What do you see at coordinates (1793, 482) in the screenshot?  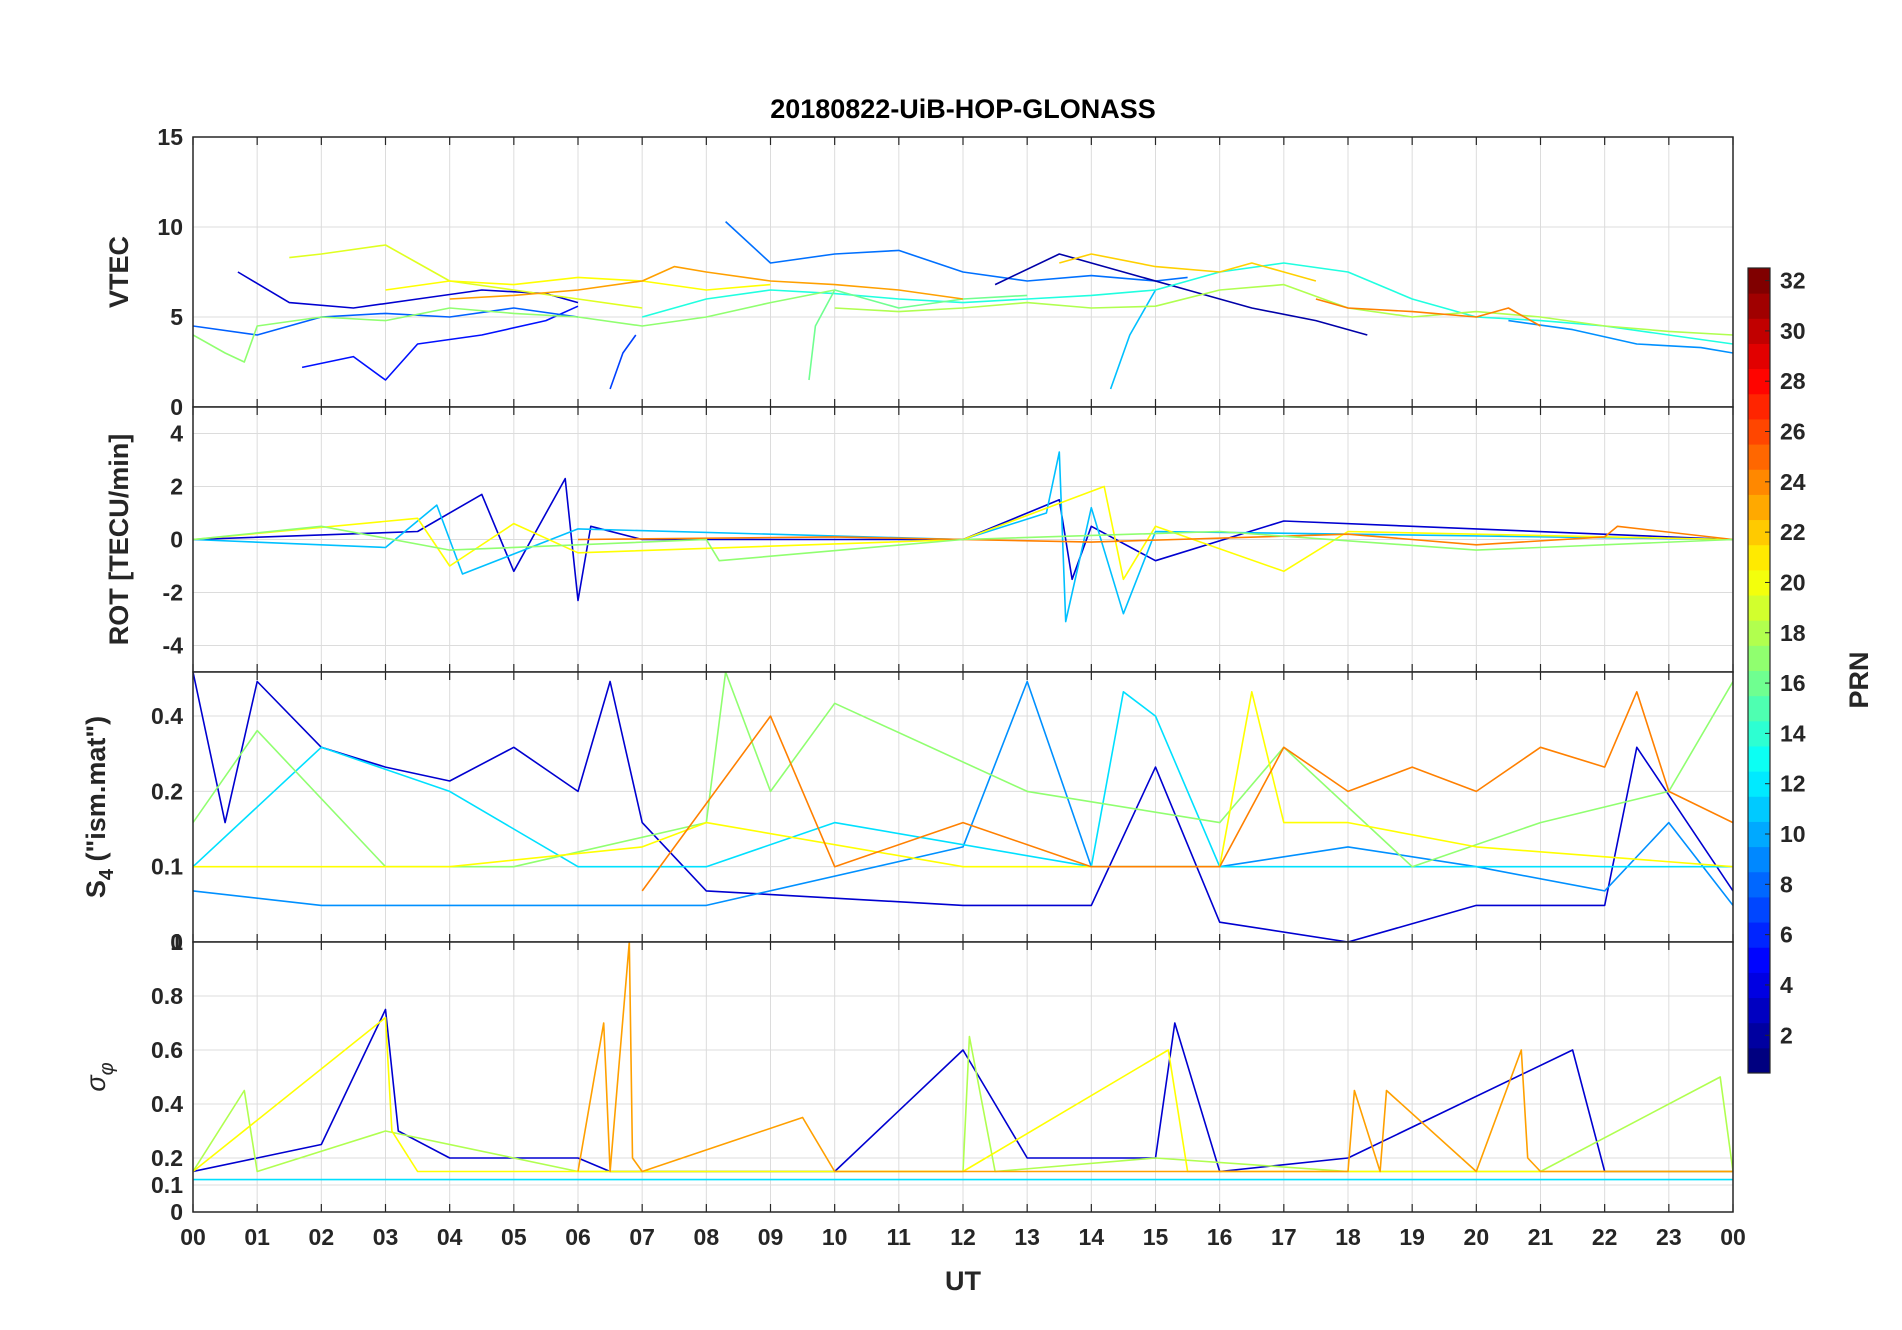 I see `colorbar-tick-label: 24` at bounding box center [1793, 482].